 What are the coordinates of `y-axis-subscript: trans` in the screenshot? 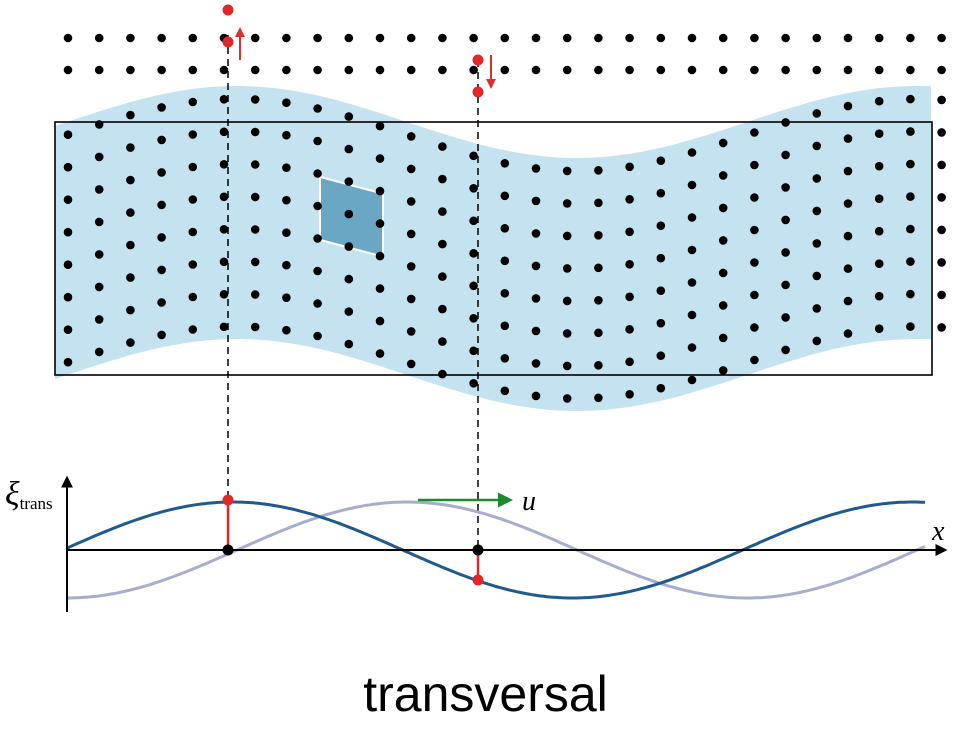 It's located at (36, 503).